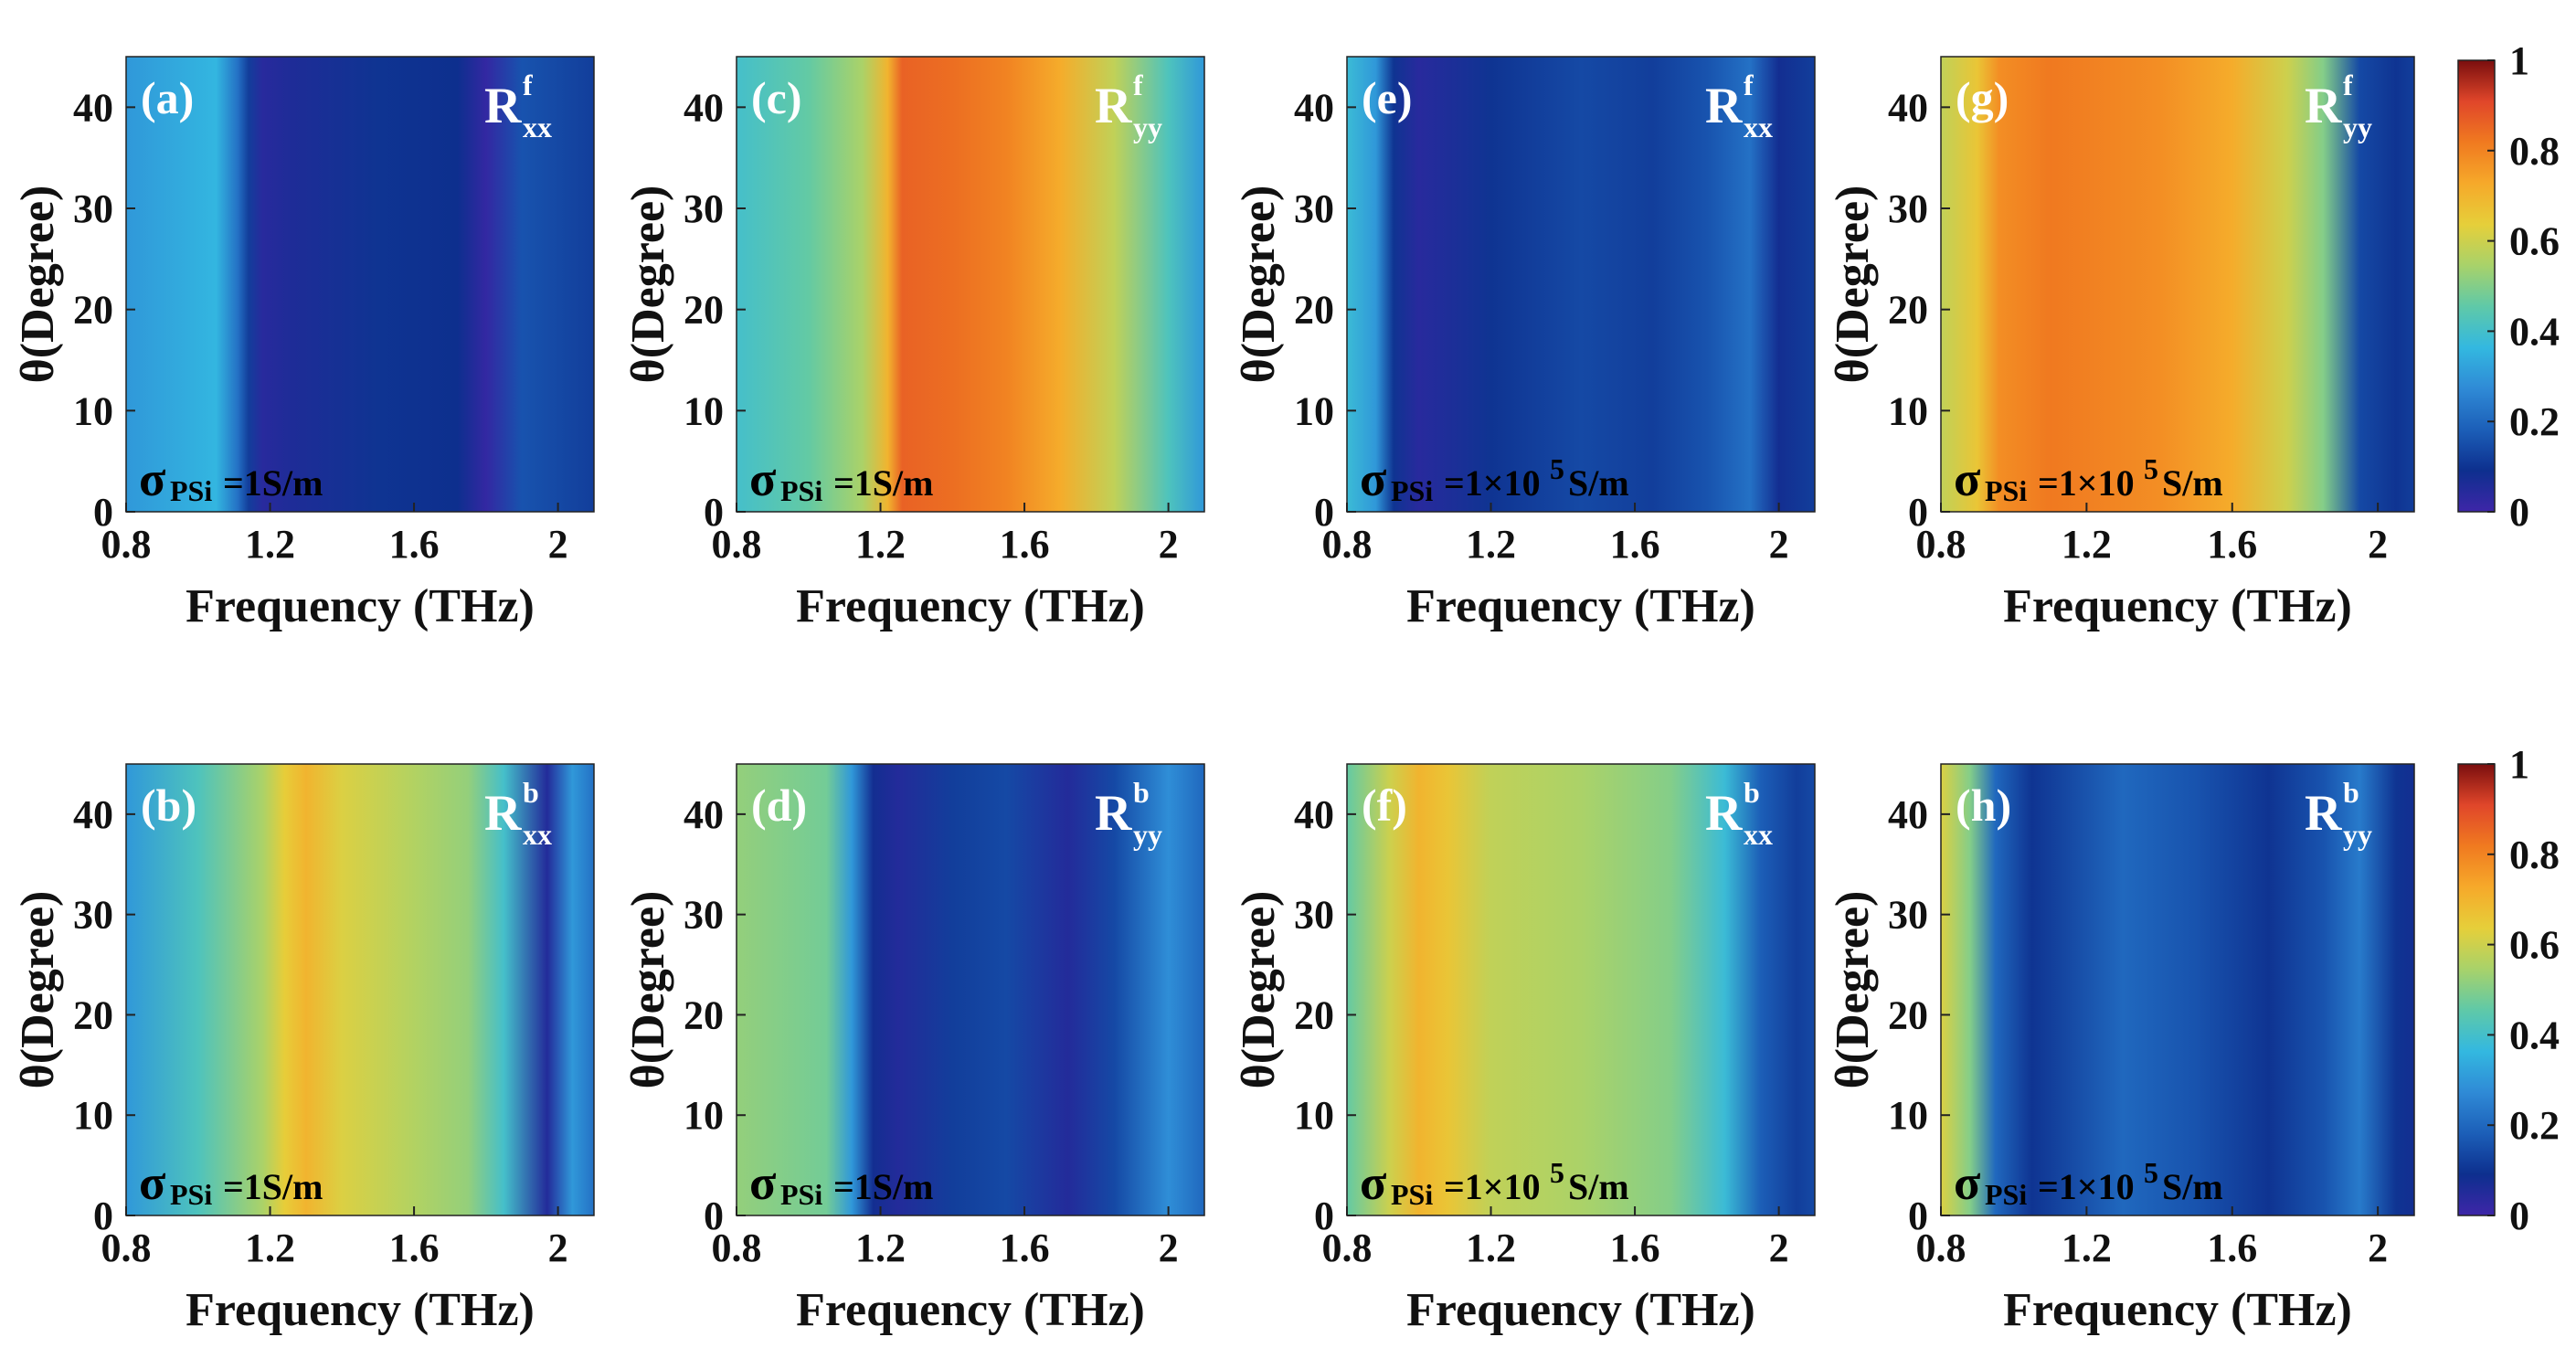 The image size is (2576, 1369). What do you see at coordinates (1982, 97) in the screenshot?
I see `panel-label: (g)` at bounding box center [1982, 97].